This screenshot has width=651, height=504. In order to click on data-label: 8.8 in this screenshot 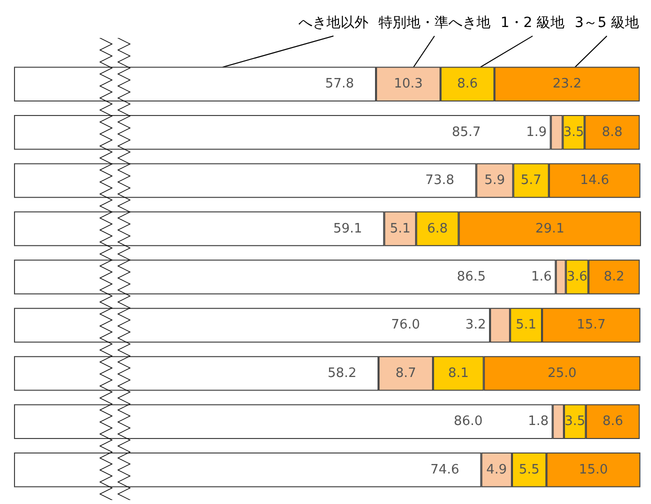, I will do `click(612, 132)`.